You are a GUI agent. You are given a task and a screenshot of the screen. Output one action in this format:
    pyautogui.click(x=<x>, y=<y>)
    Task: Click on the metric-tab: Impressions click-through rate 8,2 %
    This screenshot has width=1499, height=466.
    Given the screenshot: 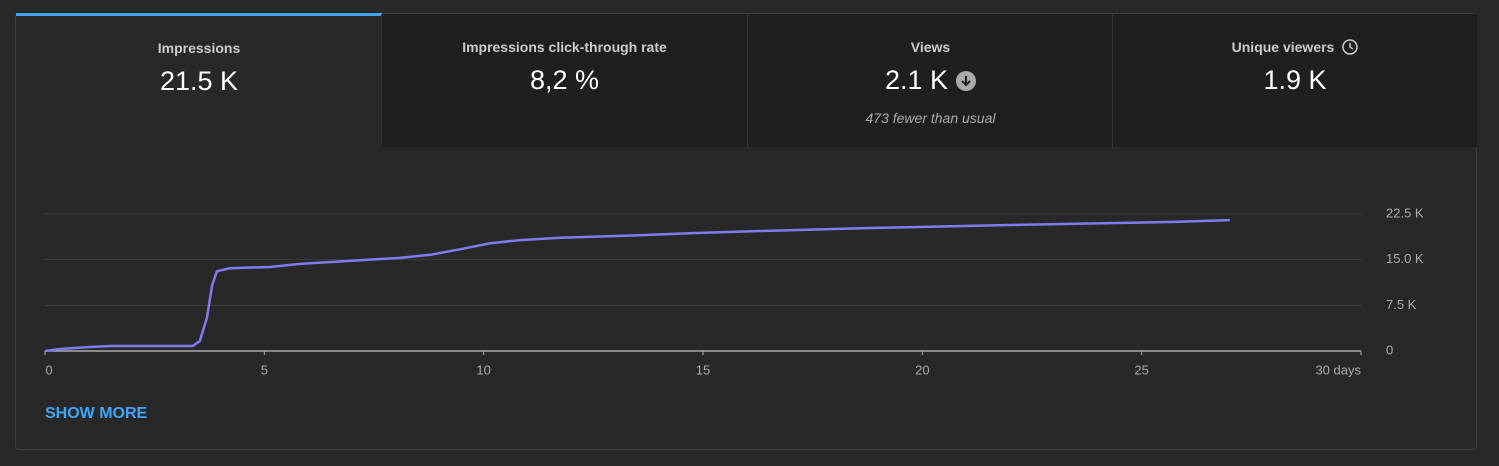 What is the action you would take?
    pyautogui.click(x=564, y=80)
    